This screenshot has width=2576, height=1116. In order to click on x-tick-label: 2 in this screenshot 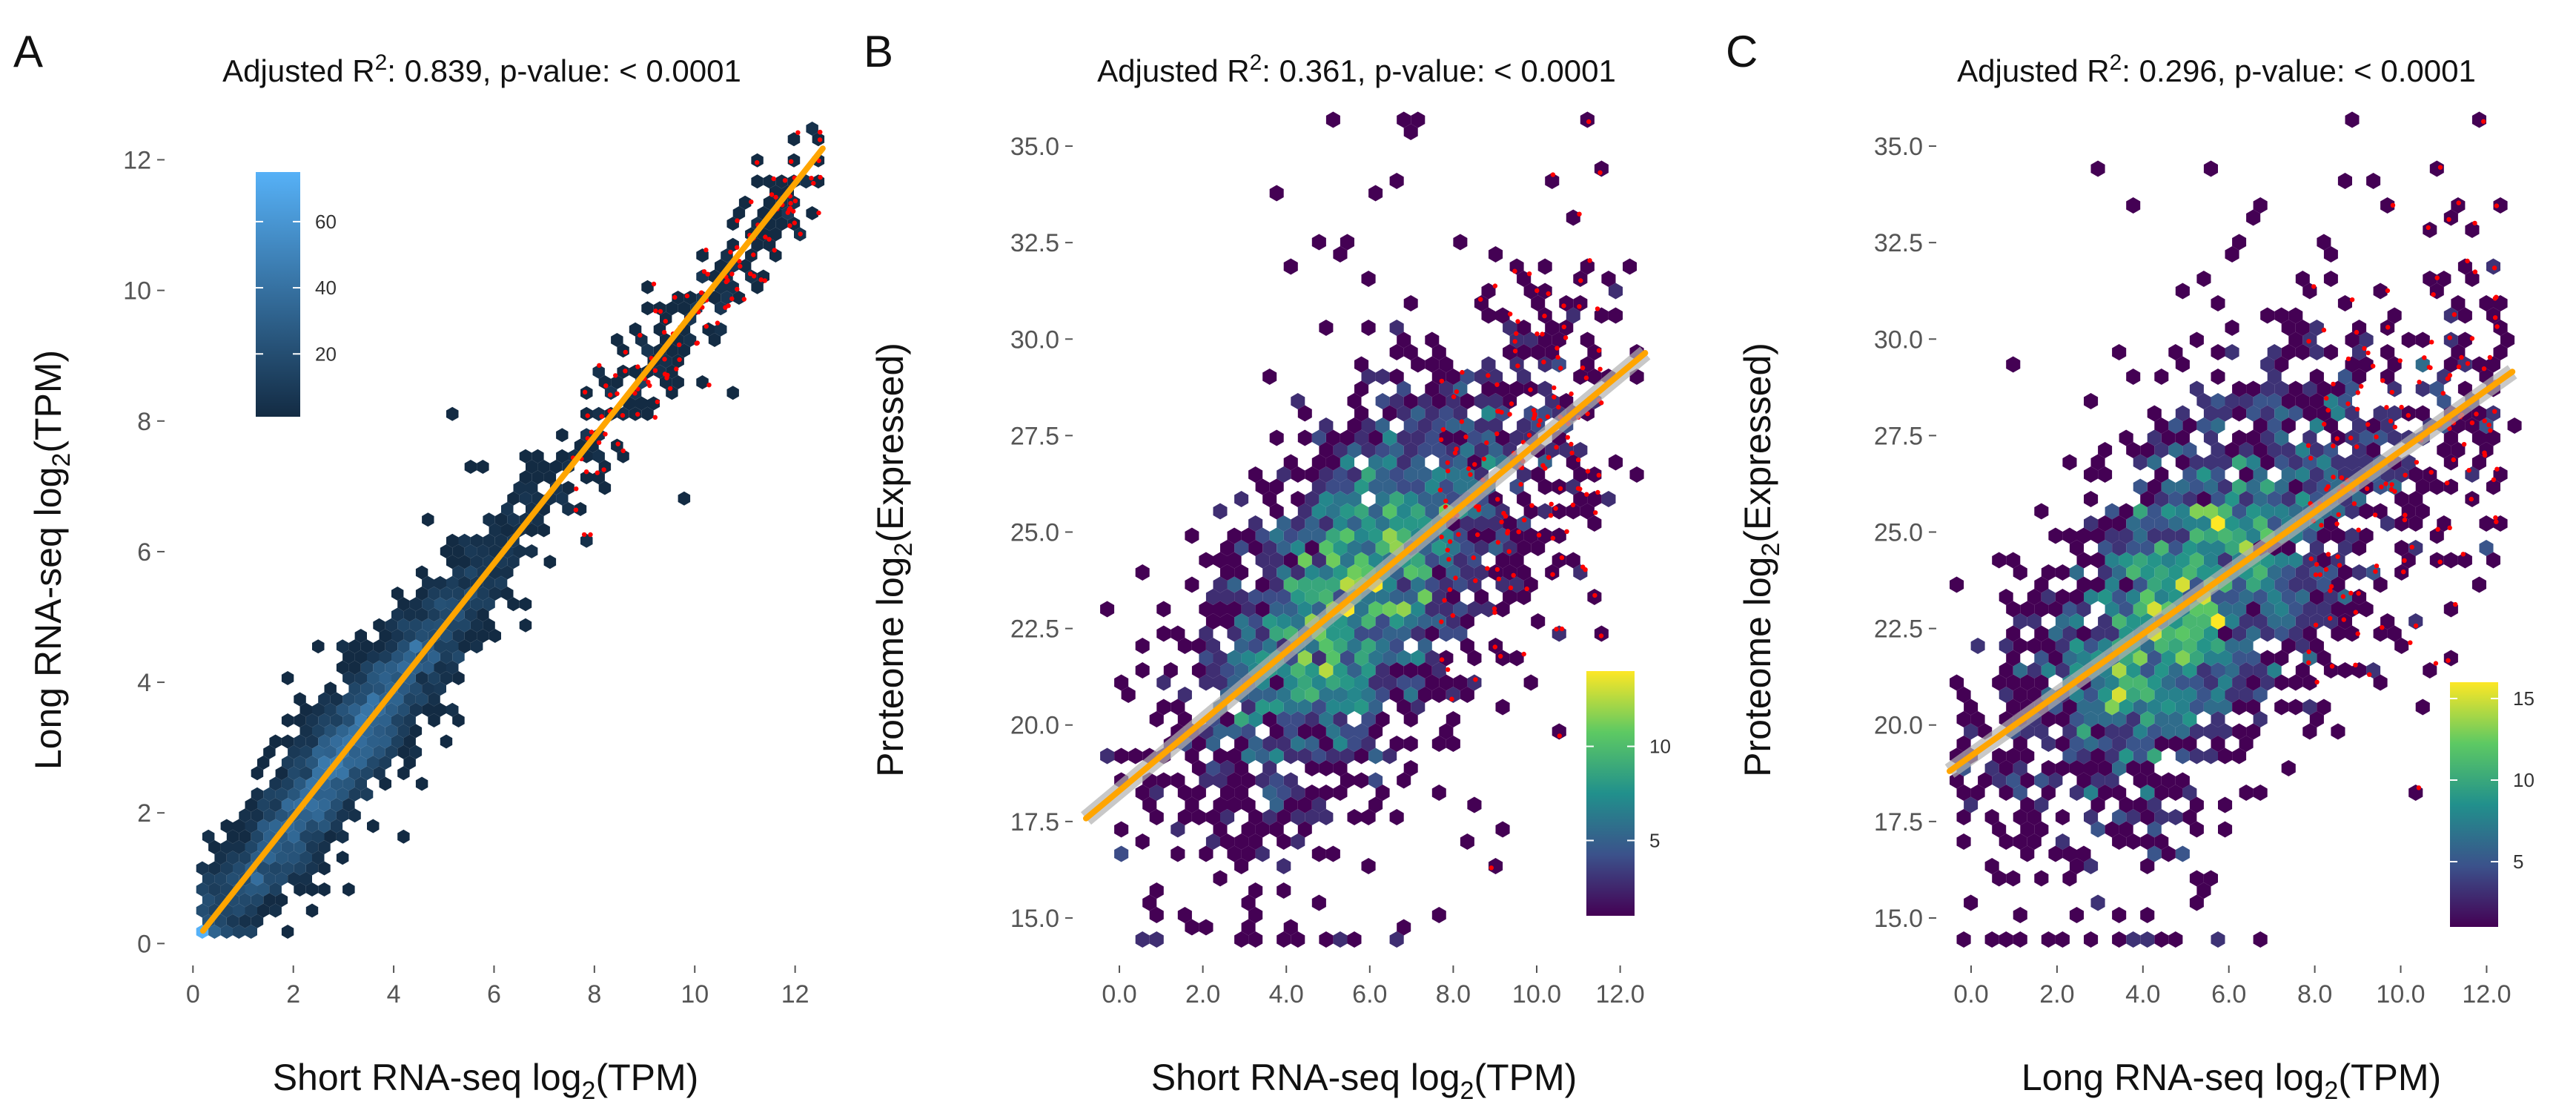, I will do `click(293, 994)`.